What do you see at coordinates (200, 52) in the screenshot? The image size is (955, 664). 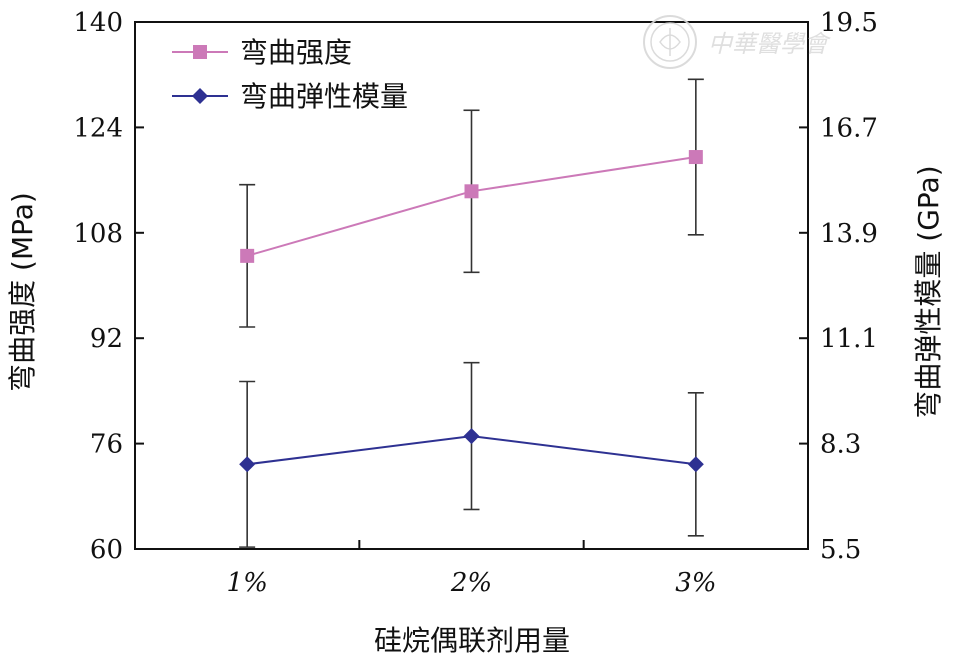 I see `square-marker-icon` at bounding box center [200, 52].